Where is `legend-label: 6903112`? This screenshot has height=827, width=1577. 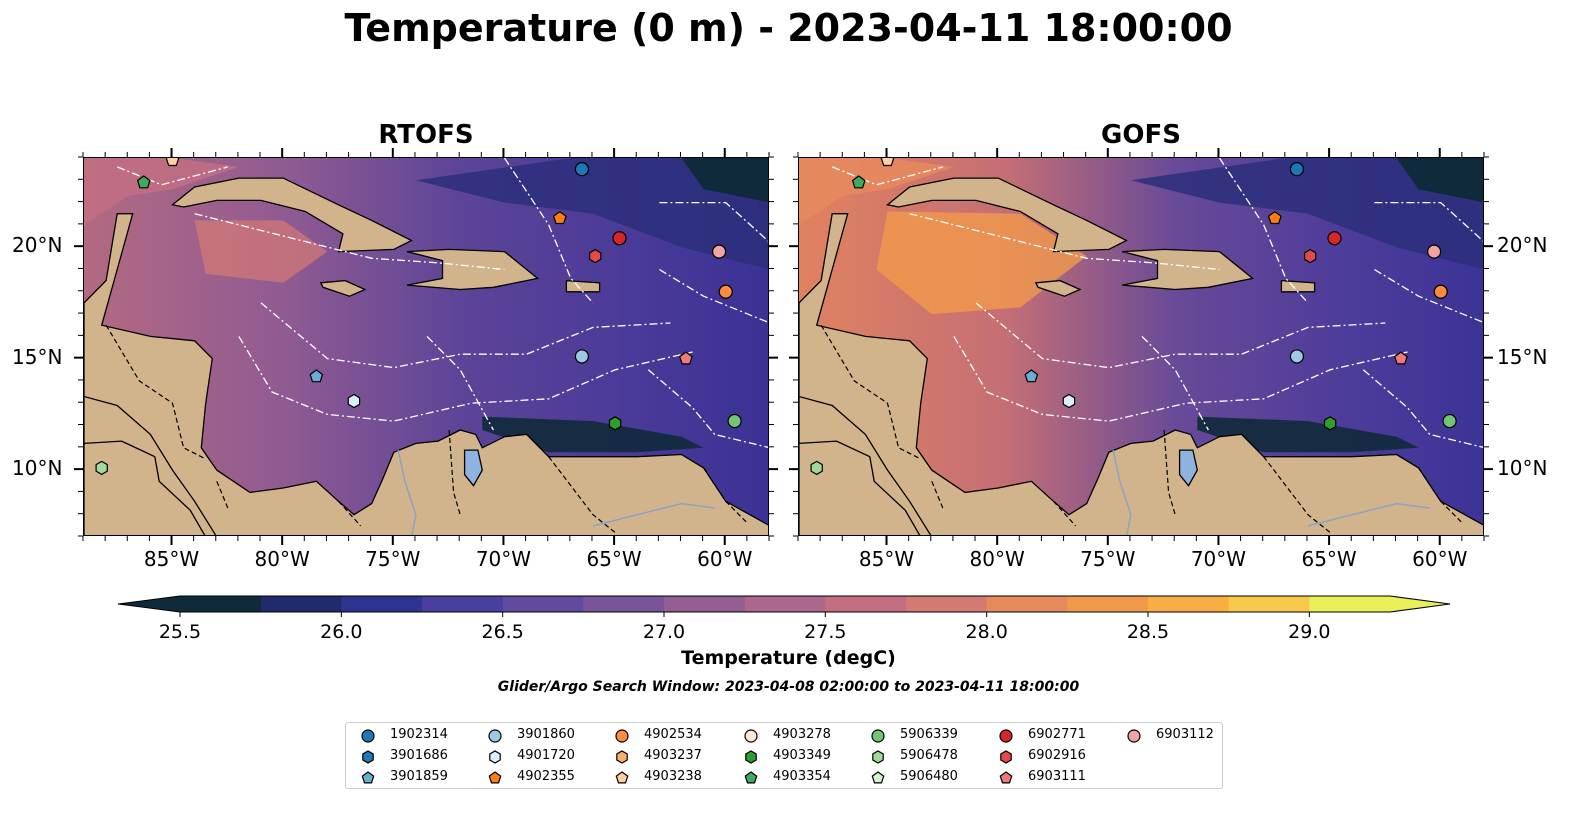
legend-label: 6903112 is located at coordinates (1185, 734).